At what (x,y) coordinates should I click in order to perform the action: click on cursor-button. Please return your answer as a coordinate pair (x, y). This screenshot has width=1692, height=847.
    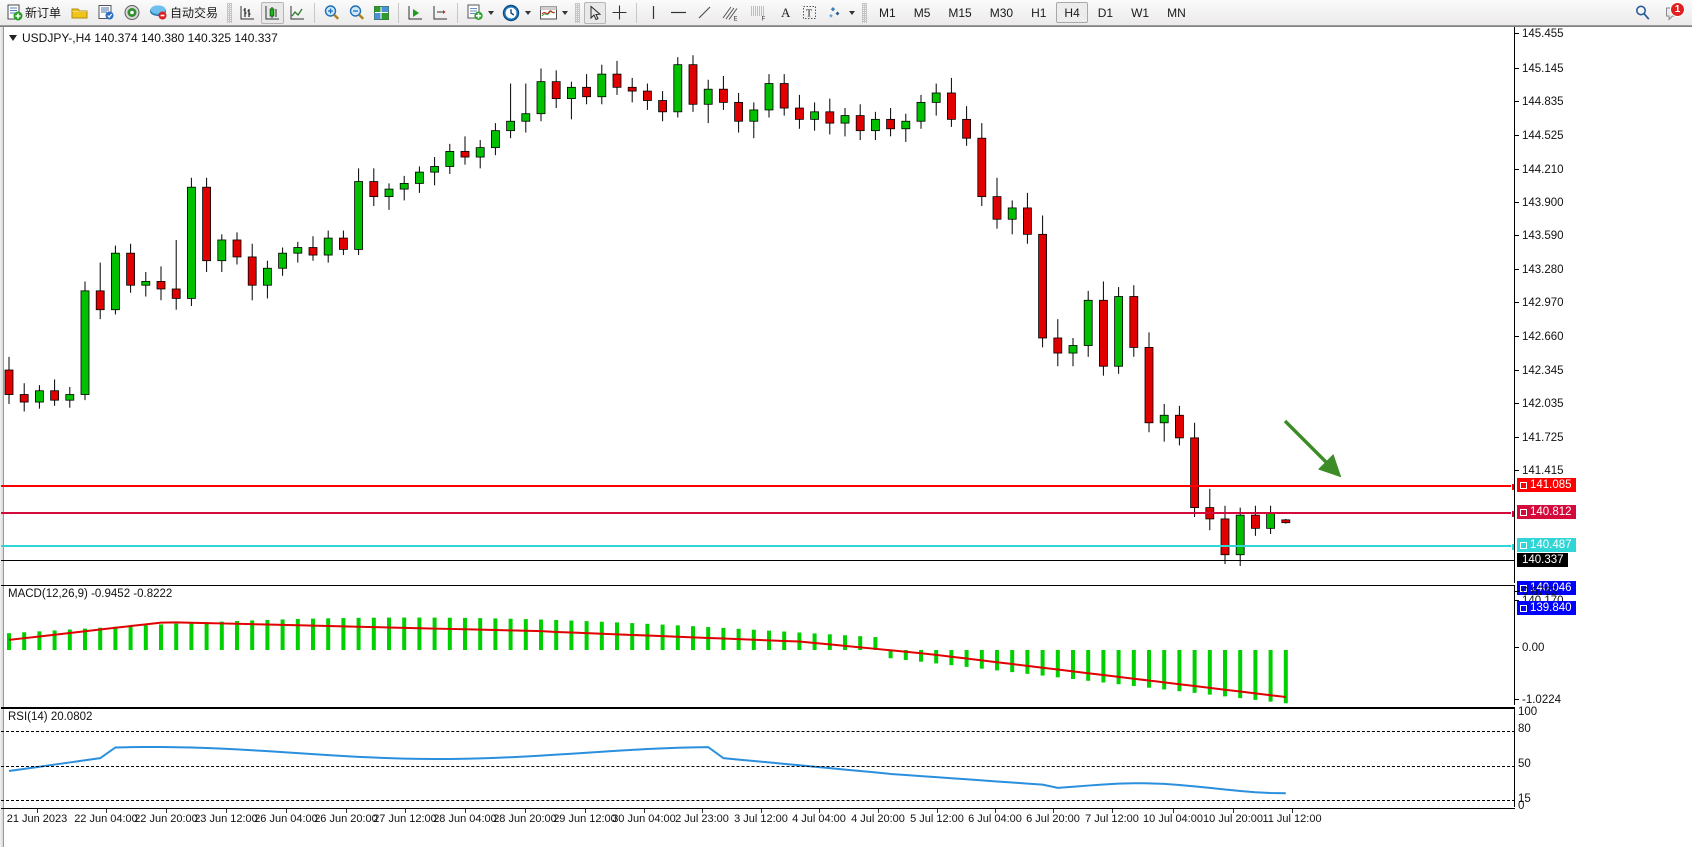
    Looking at the image, I should click on (595, 12).